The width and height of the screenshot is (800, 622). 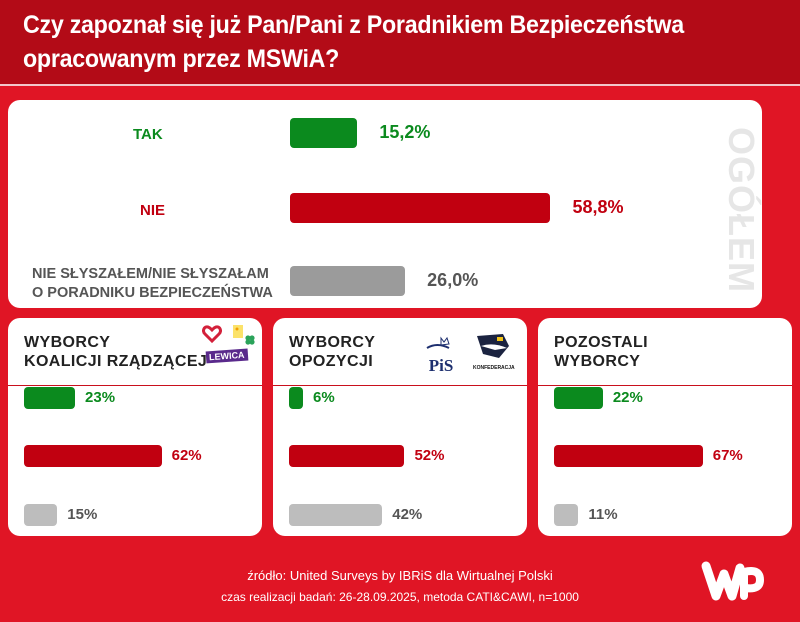 What do you see at coordinates (152, 293) in the screenshot?
I see `label-unknown-line-2: O PORADNIKU BEZPIECZEŃSTWA` at bounding box center [152, 293].